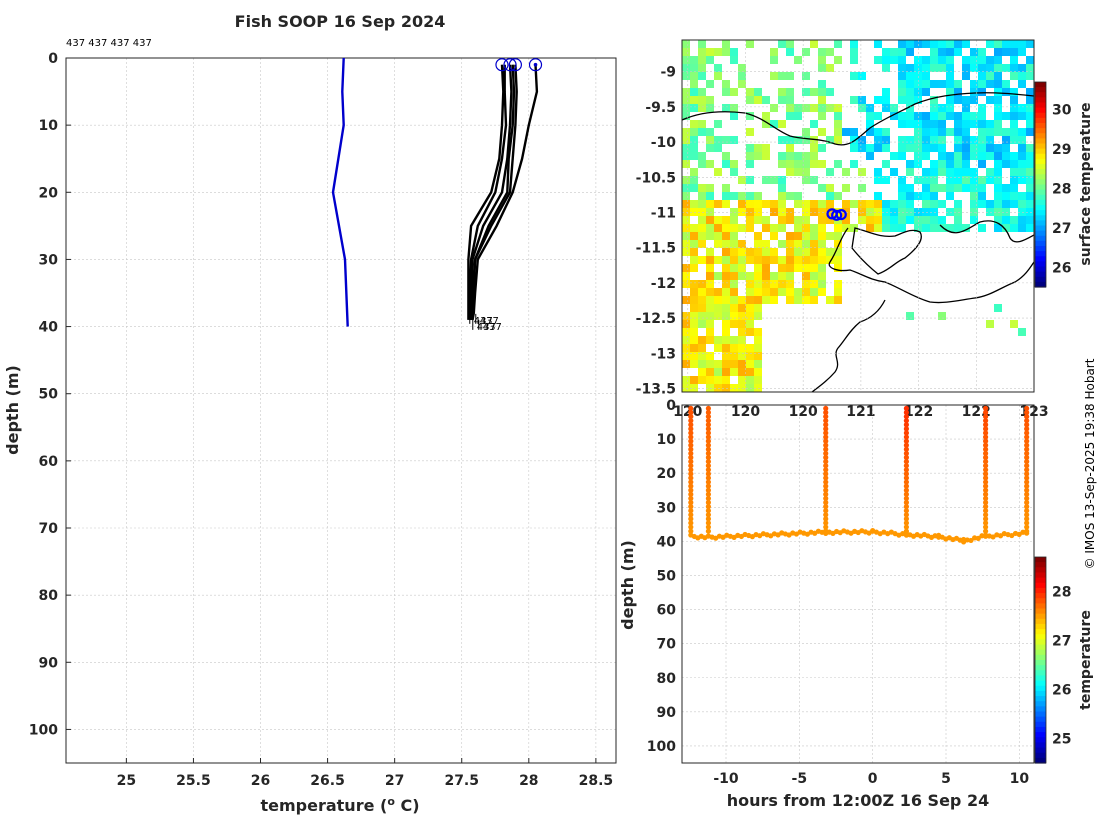 The image size is (1100, 820). Describe the element at coordinates (49, 126) in the screenshot. I see `profile-ytick-label: 10` at that location.